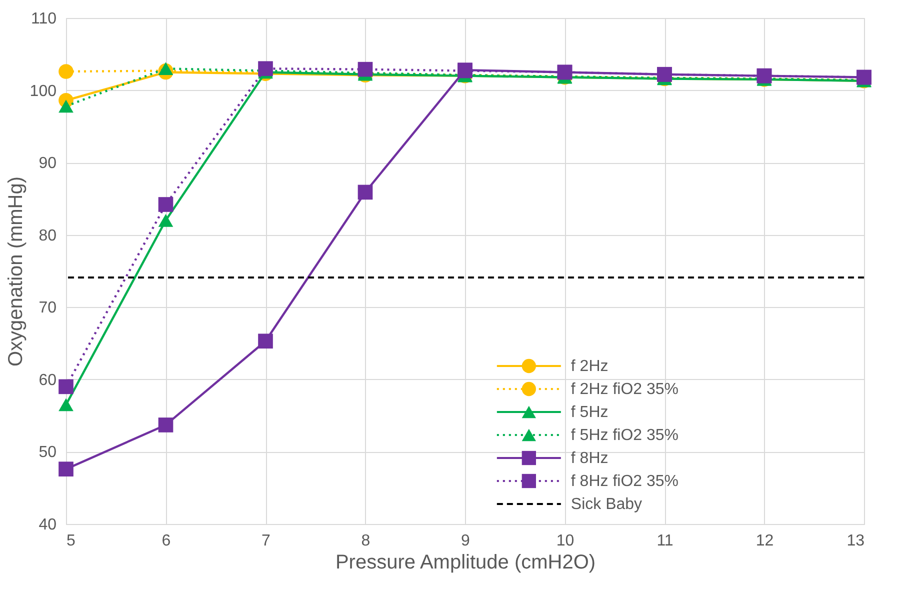 The height and width of the screenshot is (605, 904). I want to click on y-tick-label: 70, so click(47, 308).